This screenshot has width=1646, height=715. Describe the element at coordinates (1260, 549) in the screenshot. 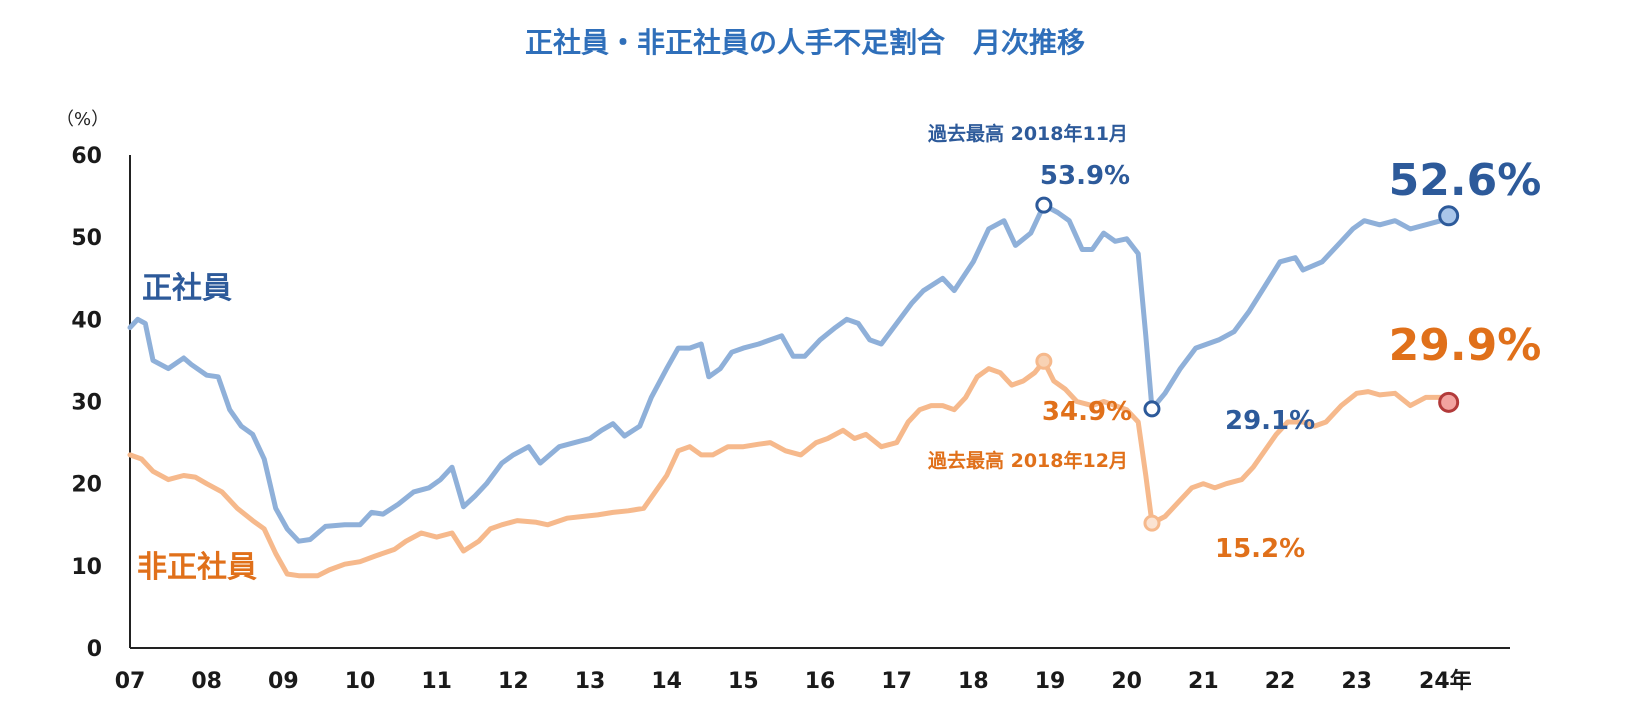

I see `nonregular-trough-value: 15.2%` at that location.